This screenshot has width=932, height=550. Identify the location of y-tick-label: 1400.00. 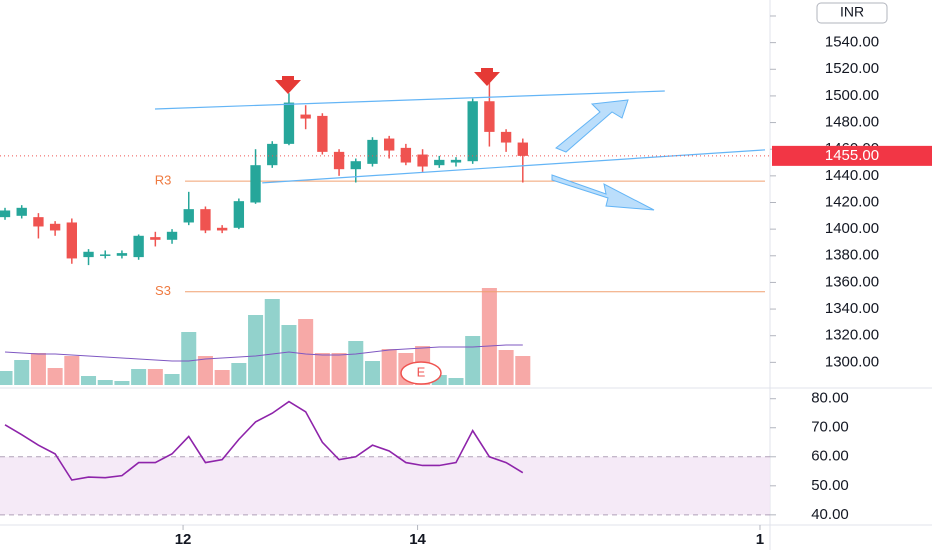
(852, 228).